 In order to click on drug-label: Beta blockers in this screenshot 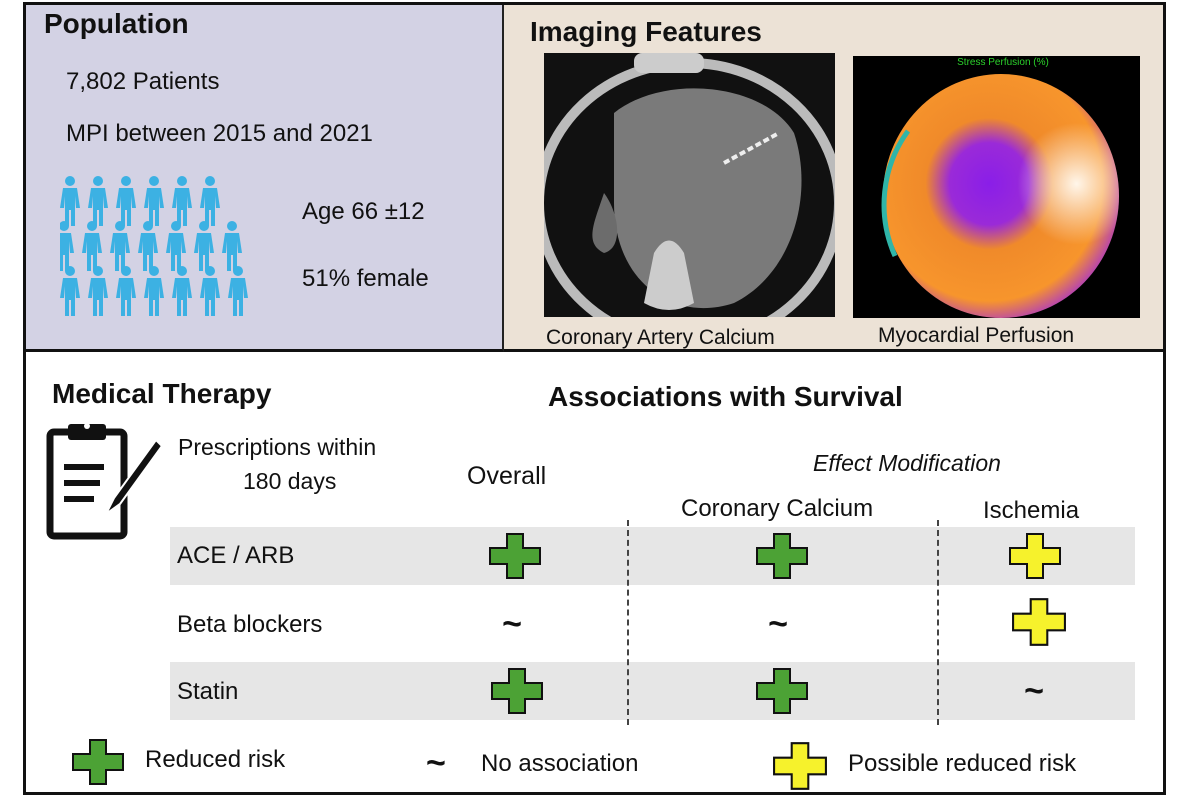, I will do `click(250, 624)`.